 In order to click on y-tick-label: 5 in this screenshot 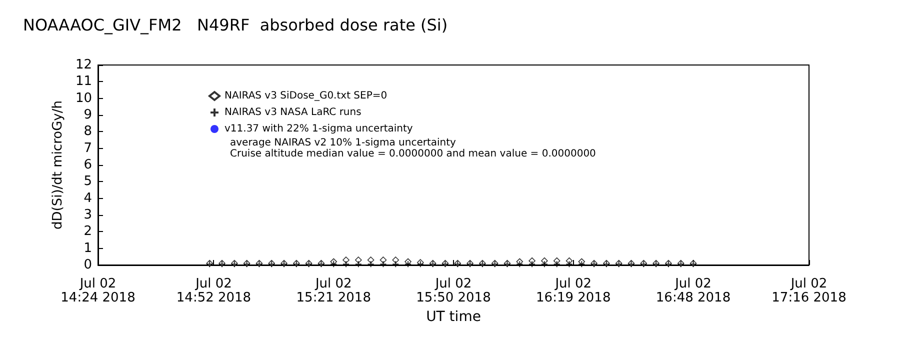, I will do `click(88, 182)`.